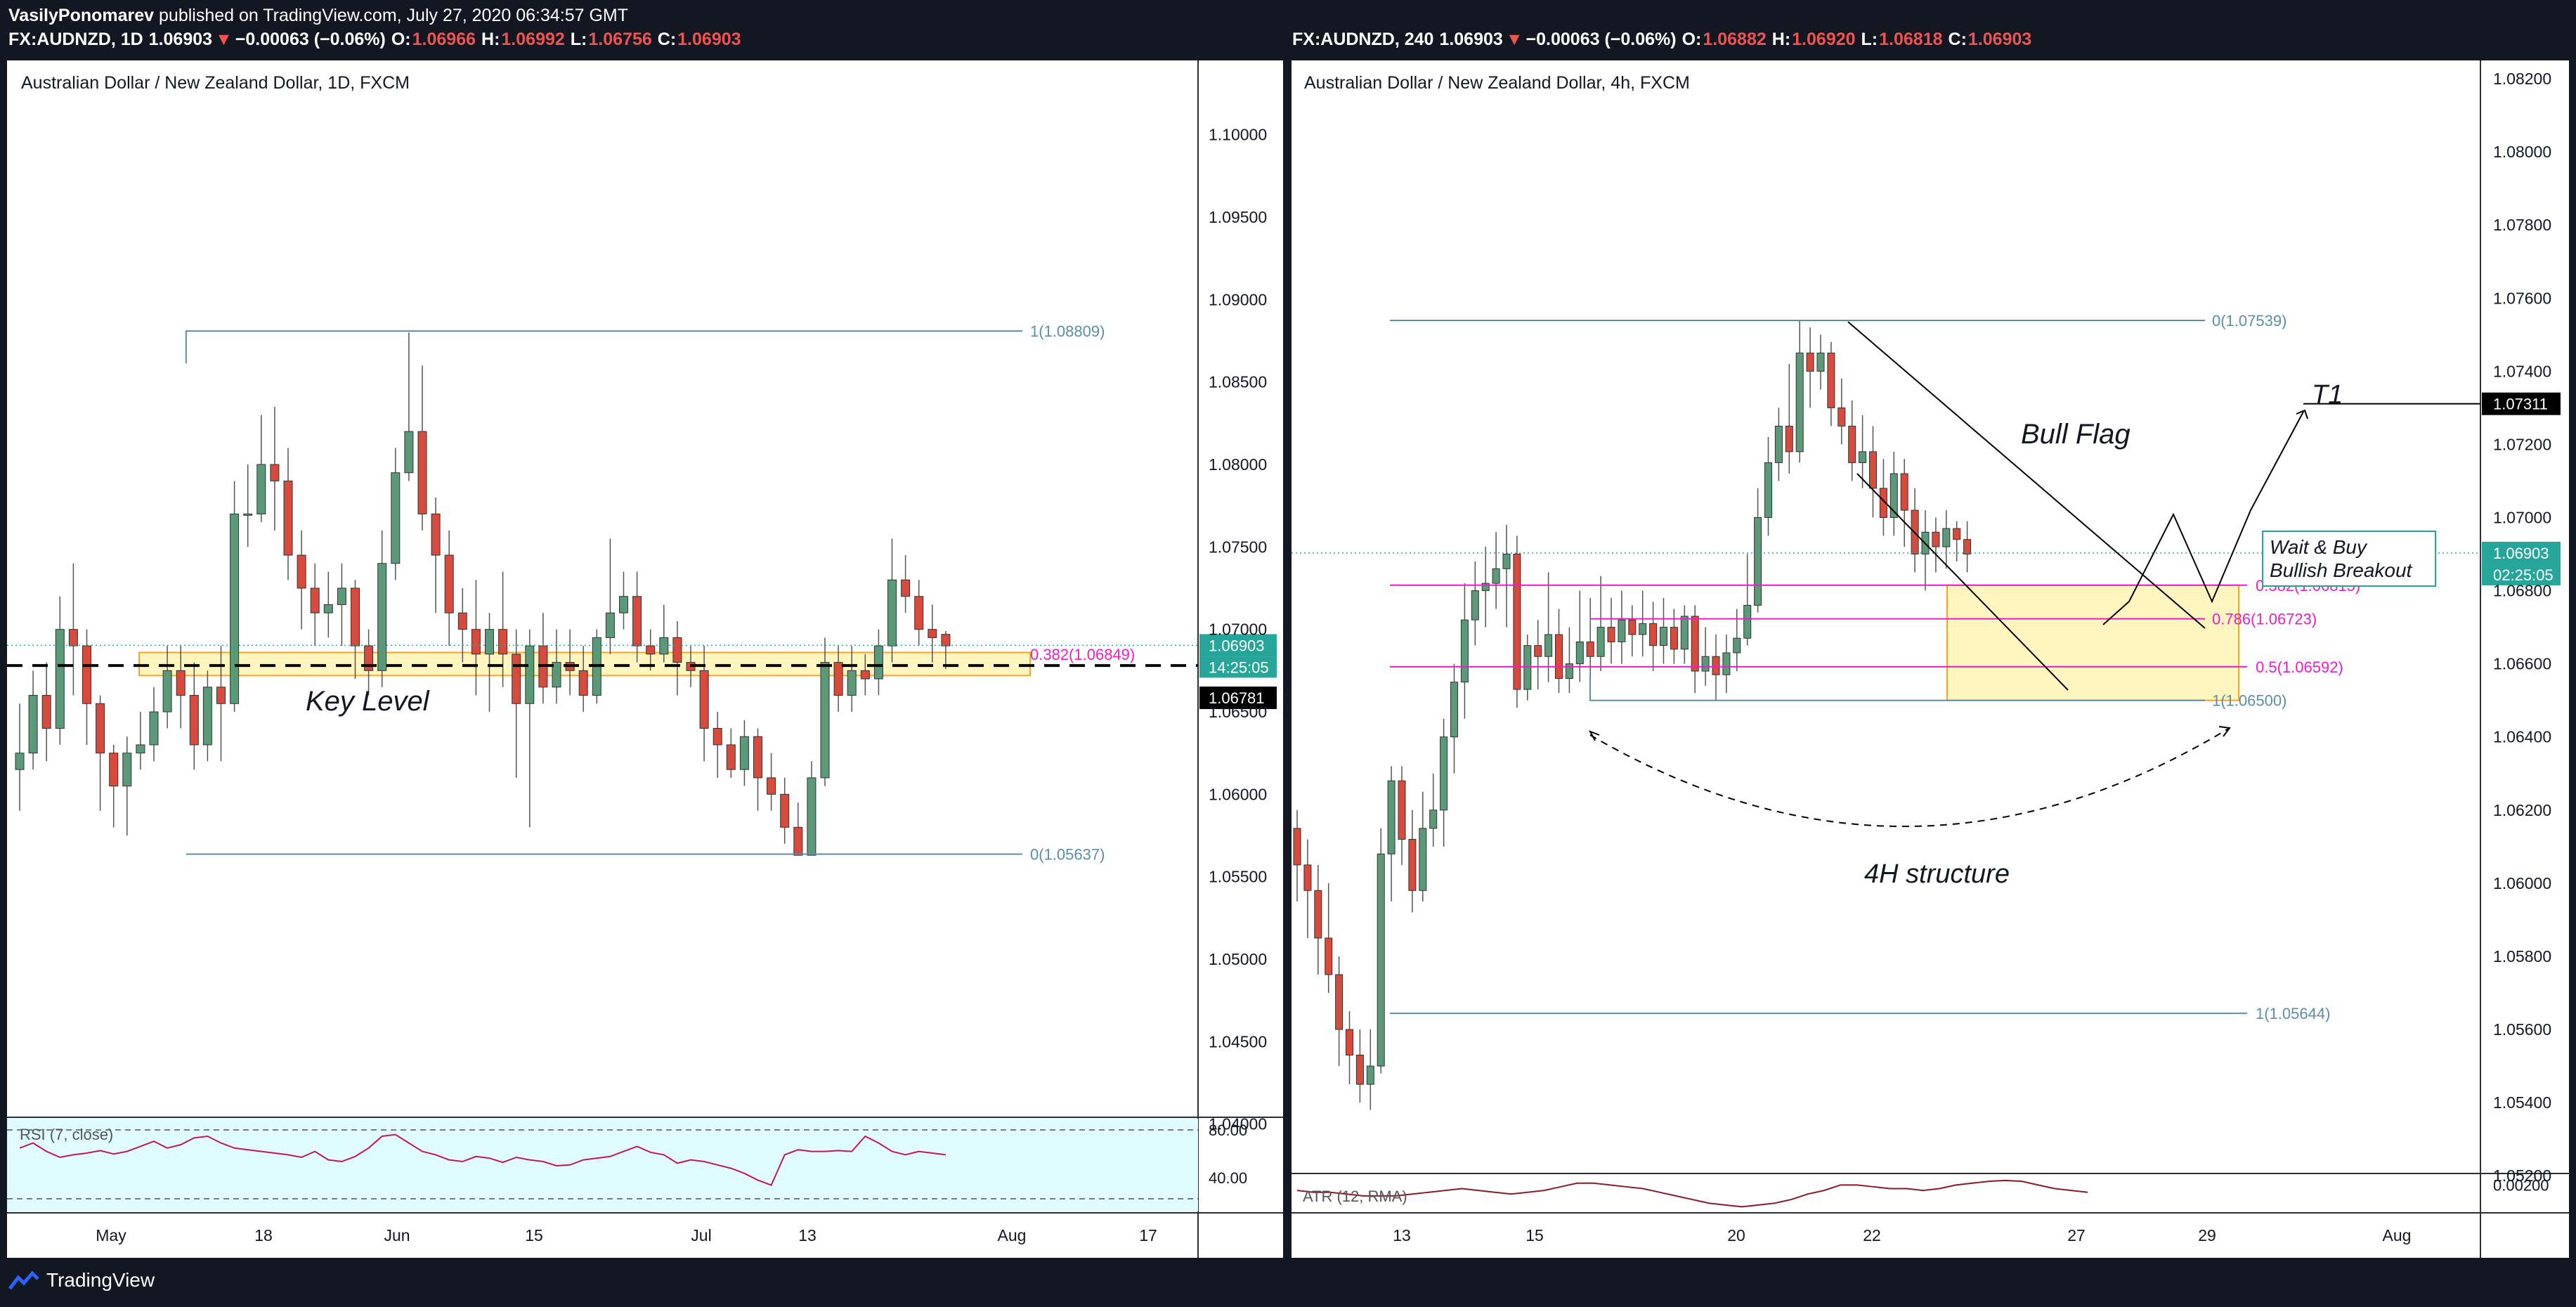  What do you see at coordinates (1692, 1193) in the screenshot?
I see `atr-line` at bounding box center [1692, 1193].